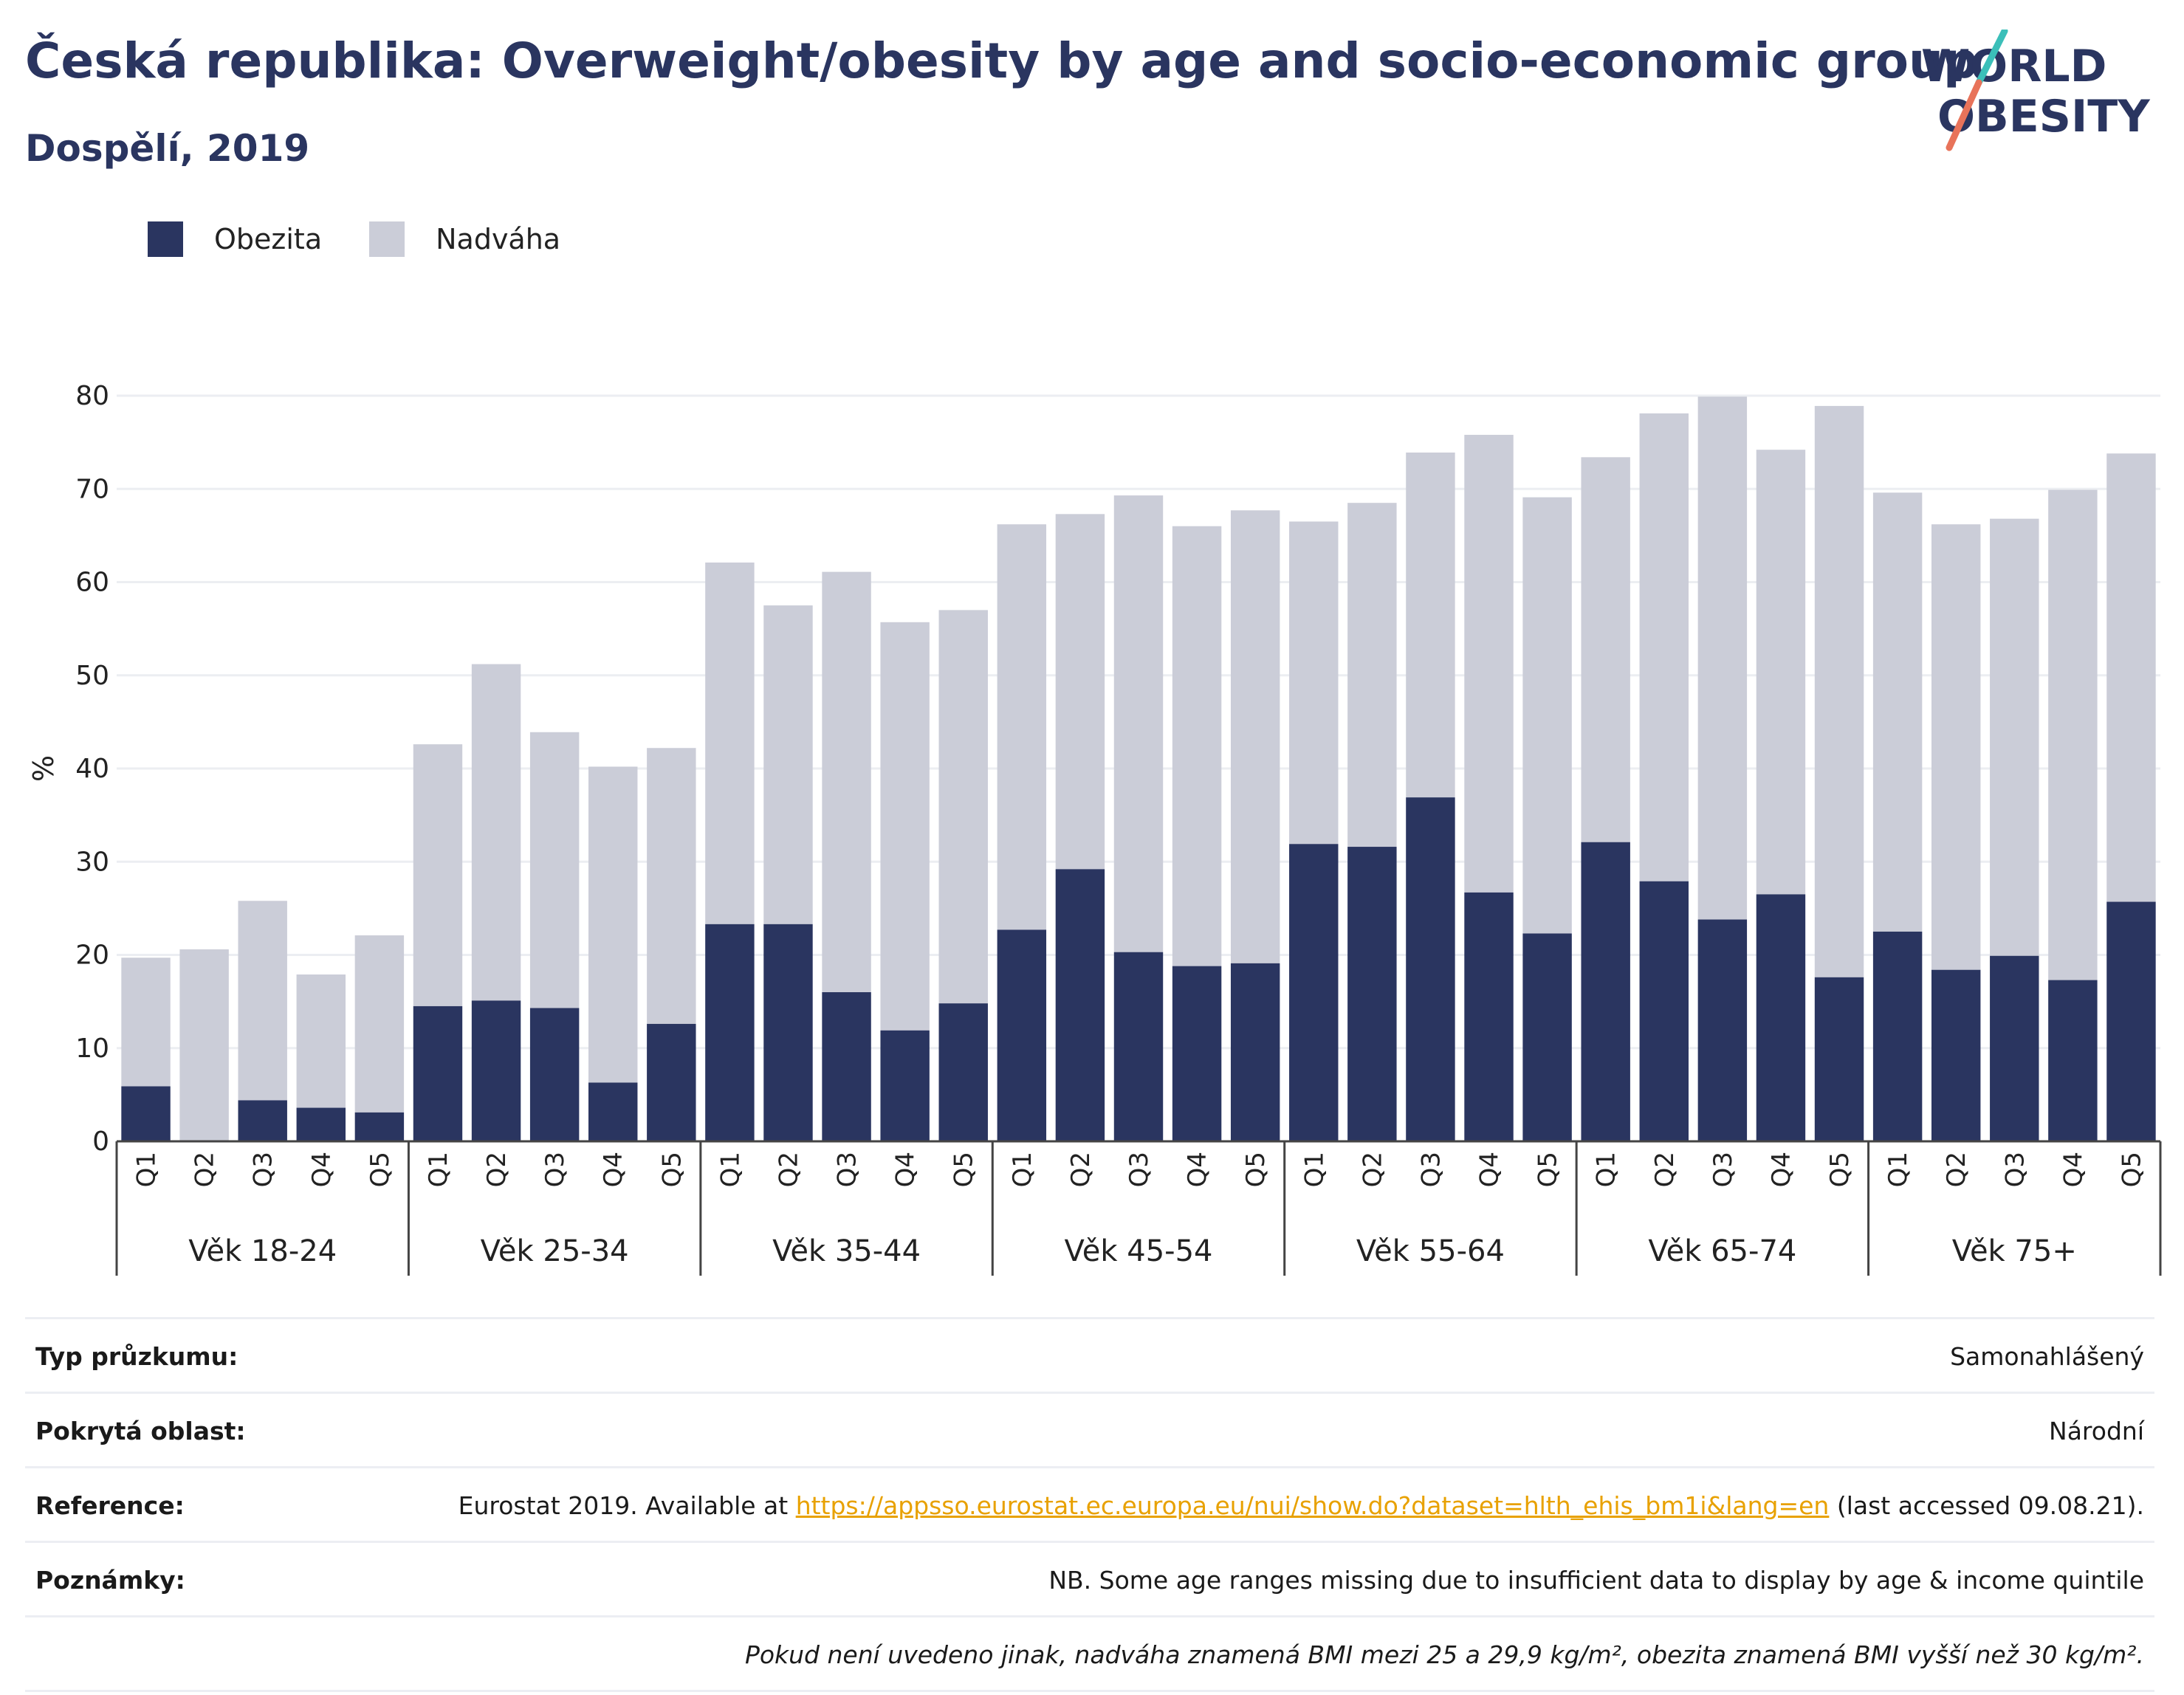 Image resolution: width=2184 pixels, height=1695 pixels. What do you see at coordinates (92, 396) in the screenshot?
I see `y-tick-label-80: 80` at bounding box center [92, 396].